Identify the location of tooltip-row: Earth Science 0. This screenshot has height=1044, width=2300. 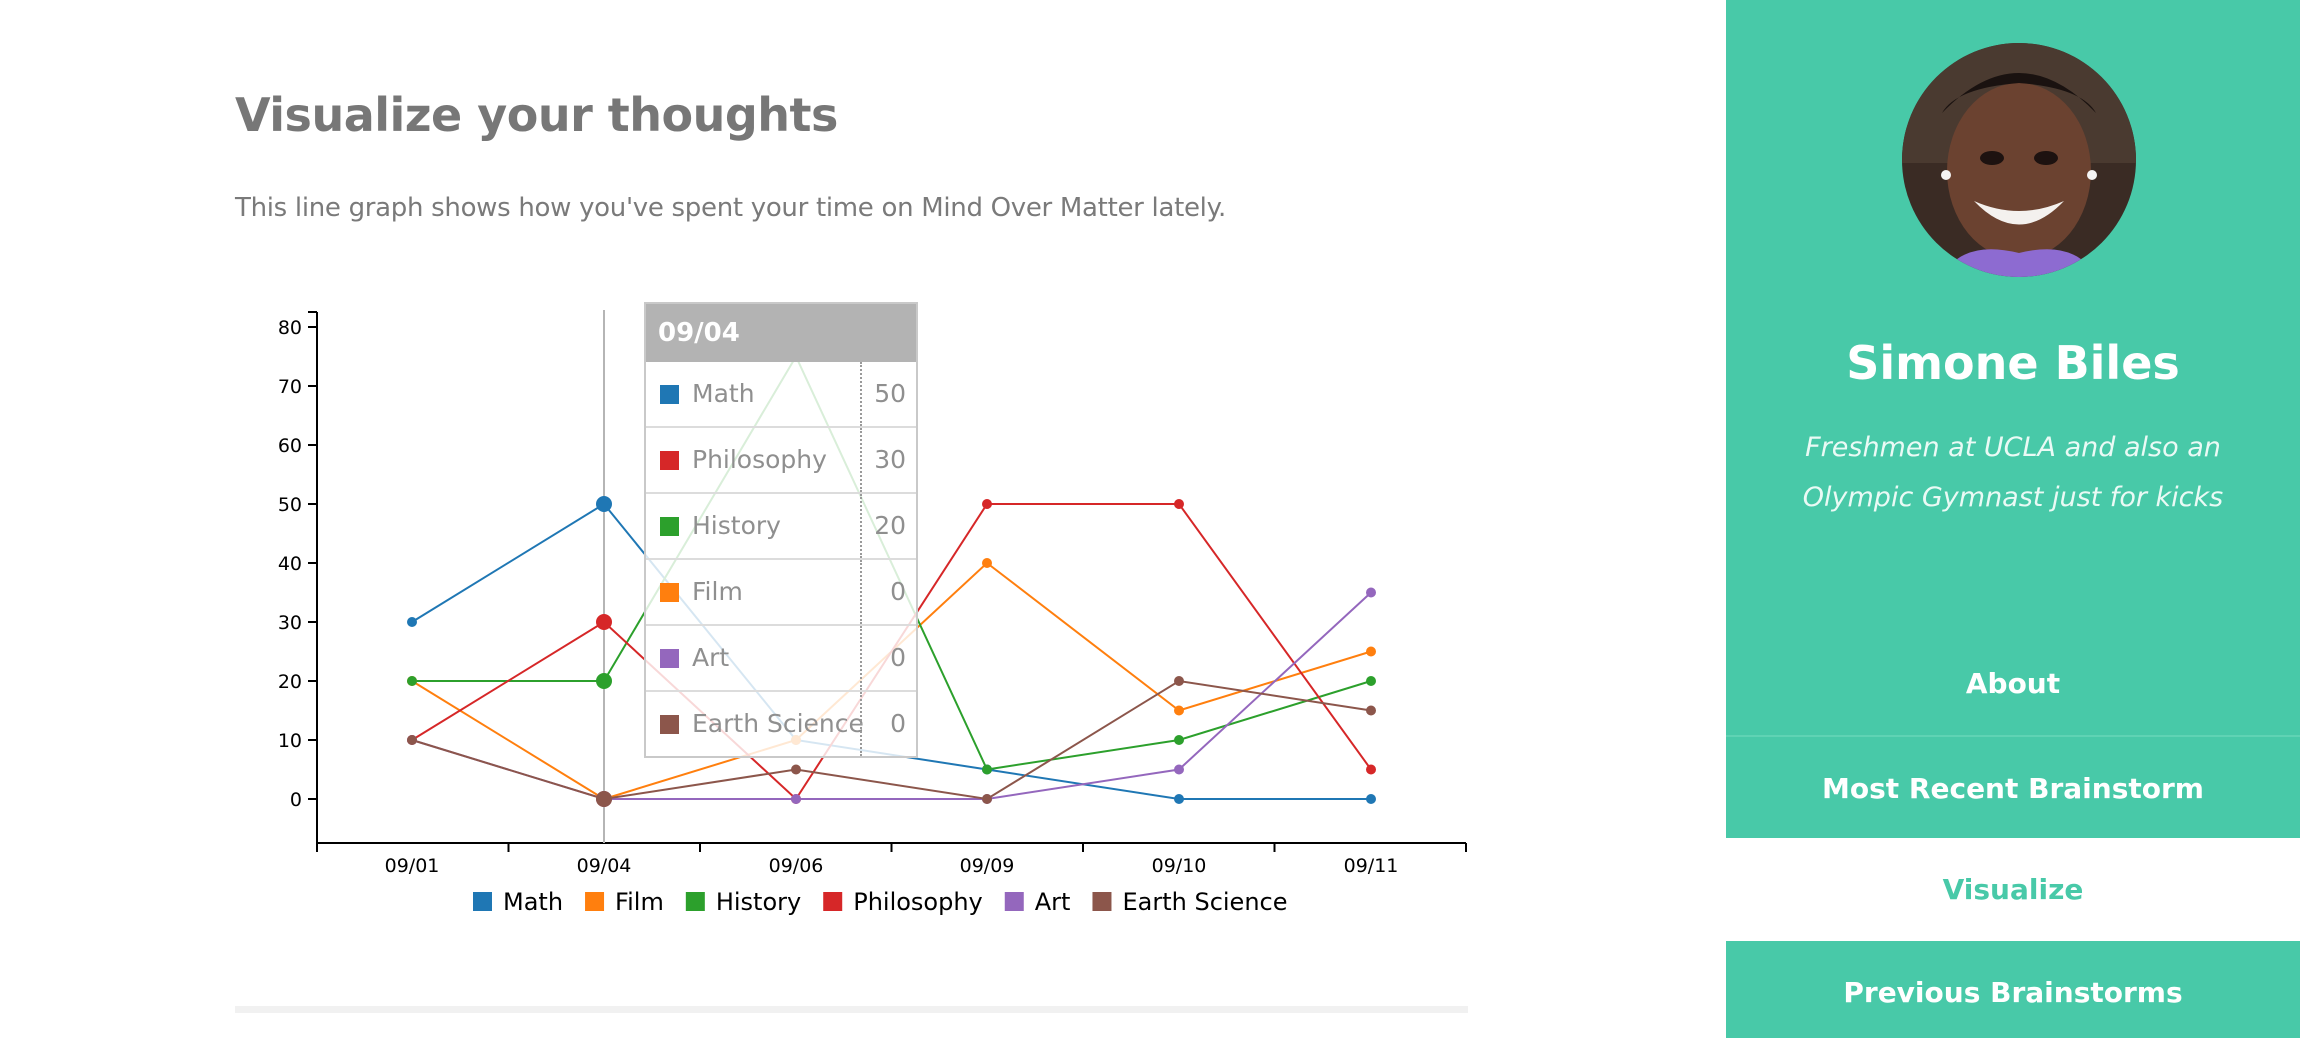
(781, 723).